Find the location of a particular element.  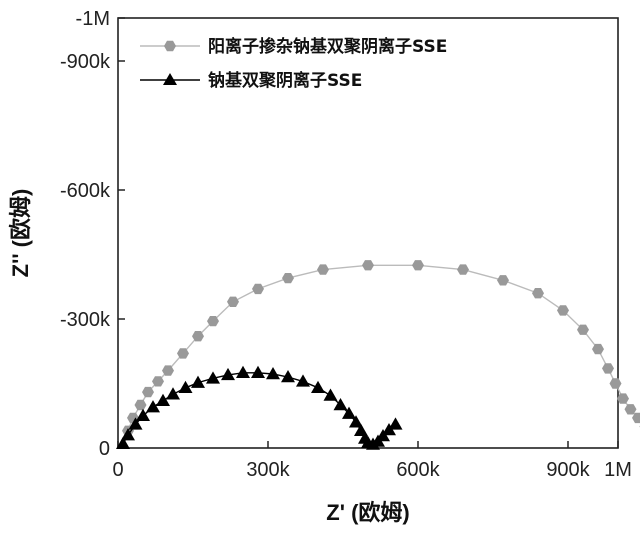

x-tick-label-4: 1M is located at coordinates (618, 470).